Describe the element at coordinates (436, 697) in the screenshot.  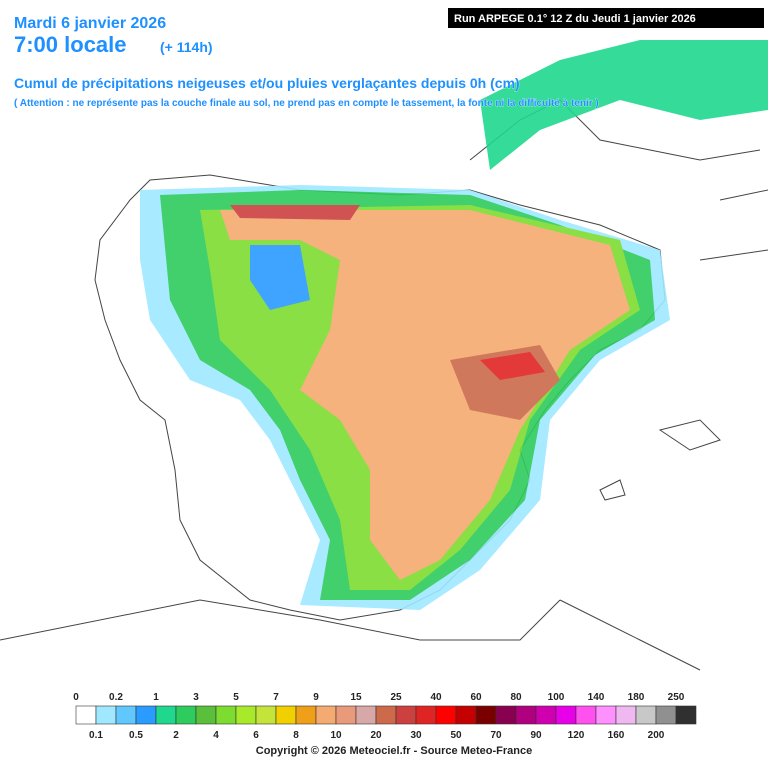
I see `legend-tick-label: 40` at that location.